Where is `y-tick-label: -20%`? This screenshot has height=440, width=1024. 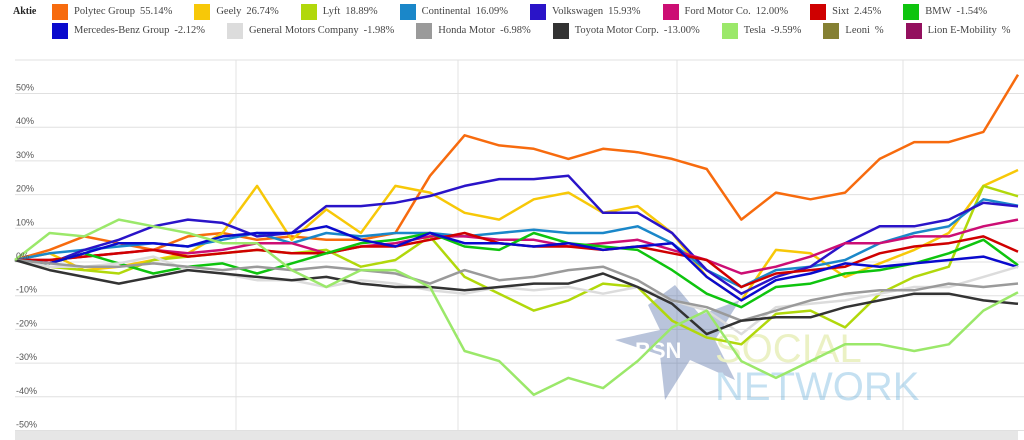
y-tick-label: -20% is located at coordinates (26, 323).